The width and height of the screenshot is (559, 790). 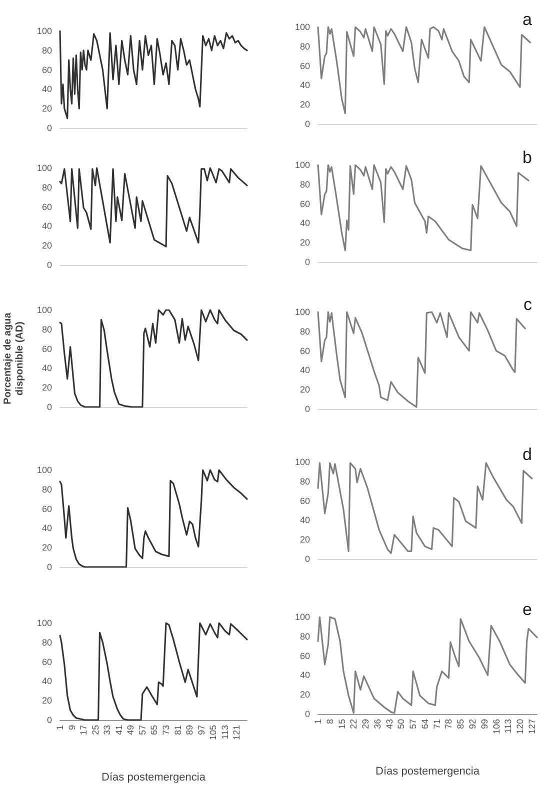 What do you see at coordinates (71, 727) in the screenshot?
I see `x-tick-label: 9` at bounding box center [71, 727].